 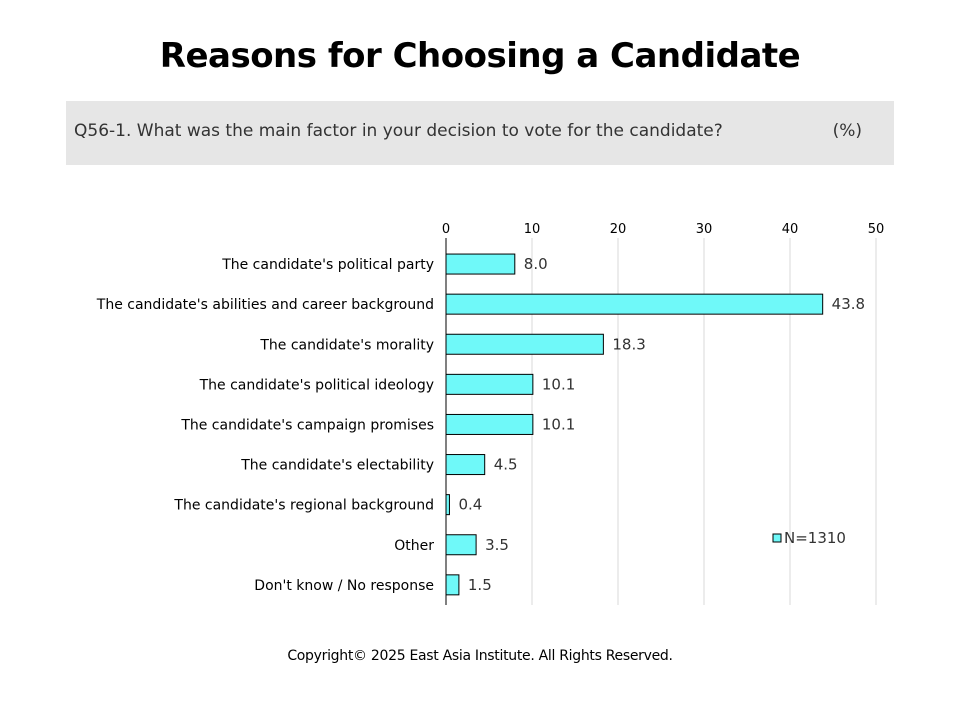 I want to click on x-tick-label: 20, so click(x=618, y=229).